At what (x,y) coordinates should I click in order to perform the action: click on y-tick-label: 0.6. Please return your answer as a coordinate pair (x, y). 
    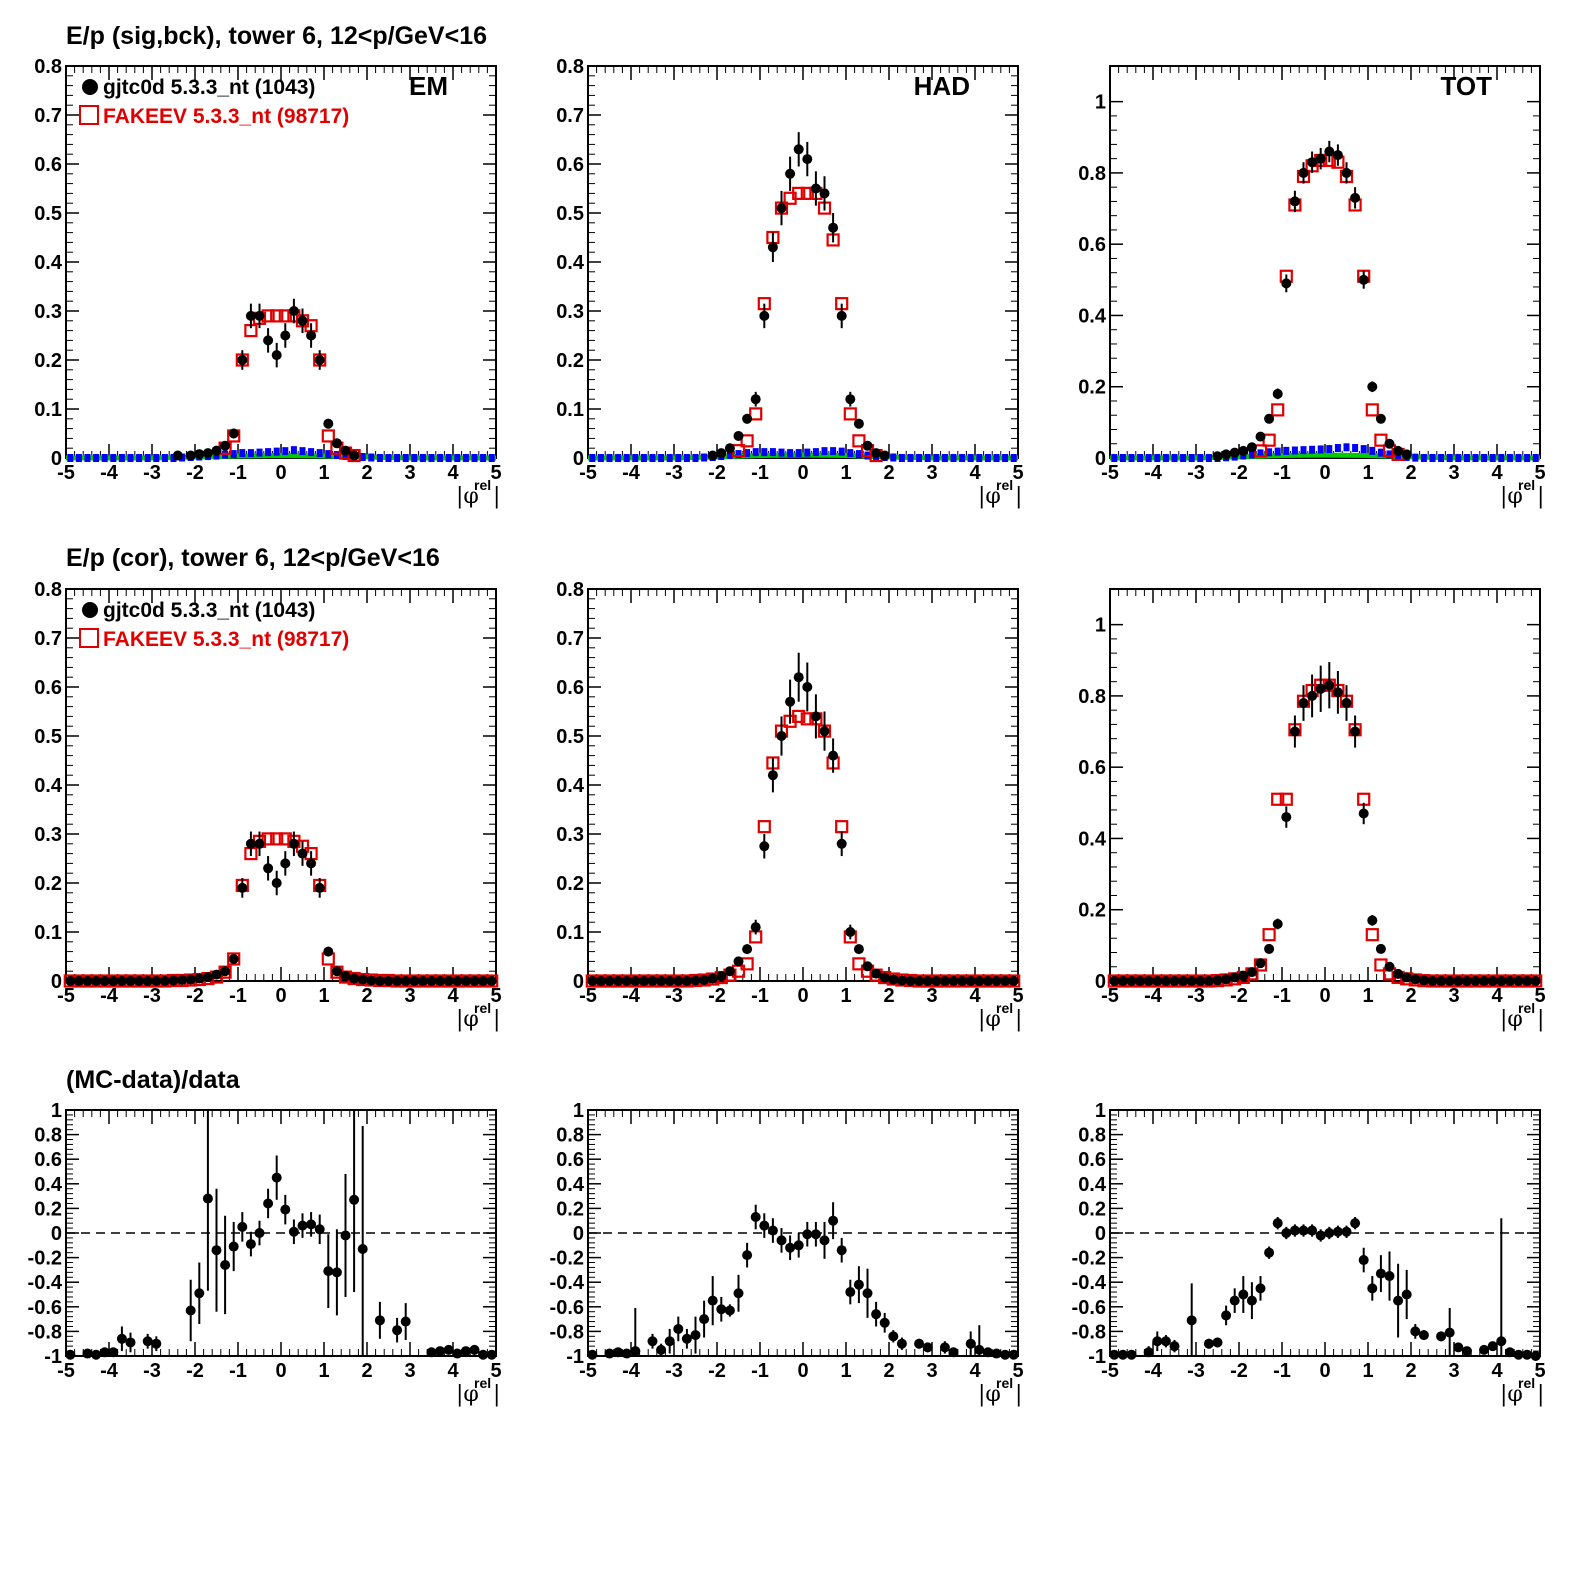
    Looking at the image, I should click on (1092, 245).